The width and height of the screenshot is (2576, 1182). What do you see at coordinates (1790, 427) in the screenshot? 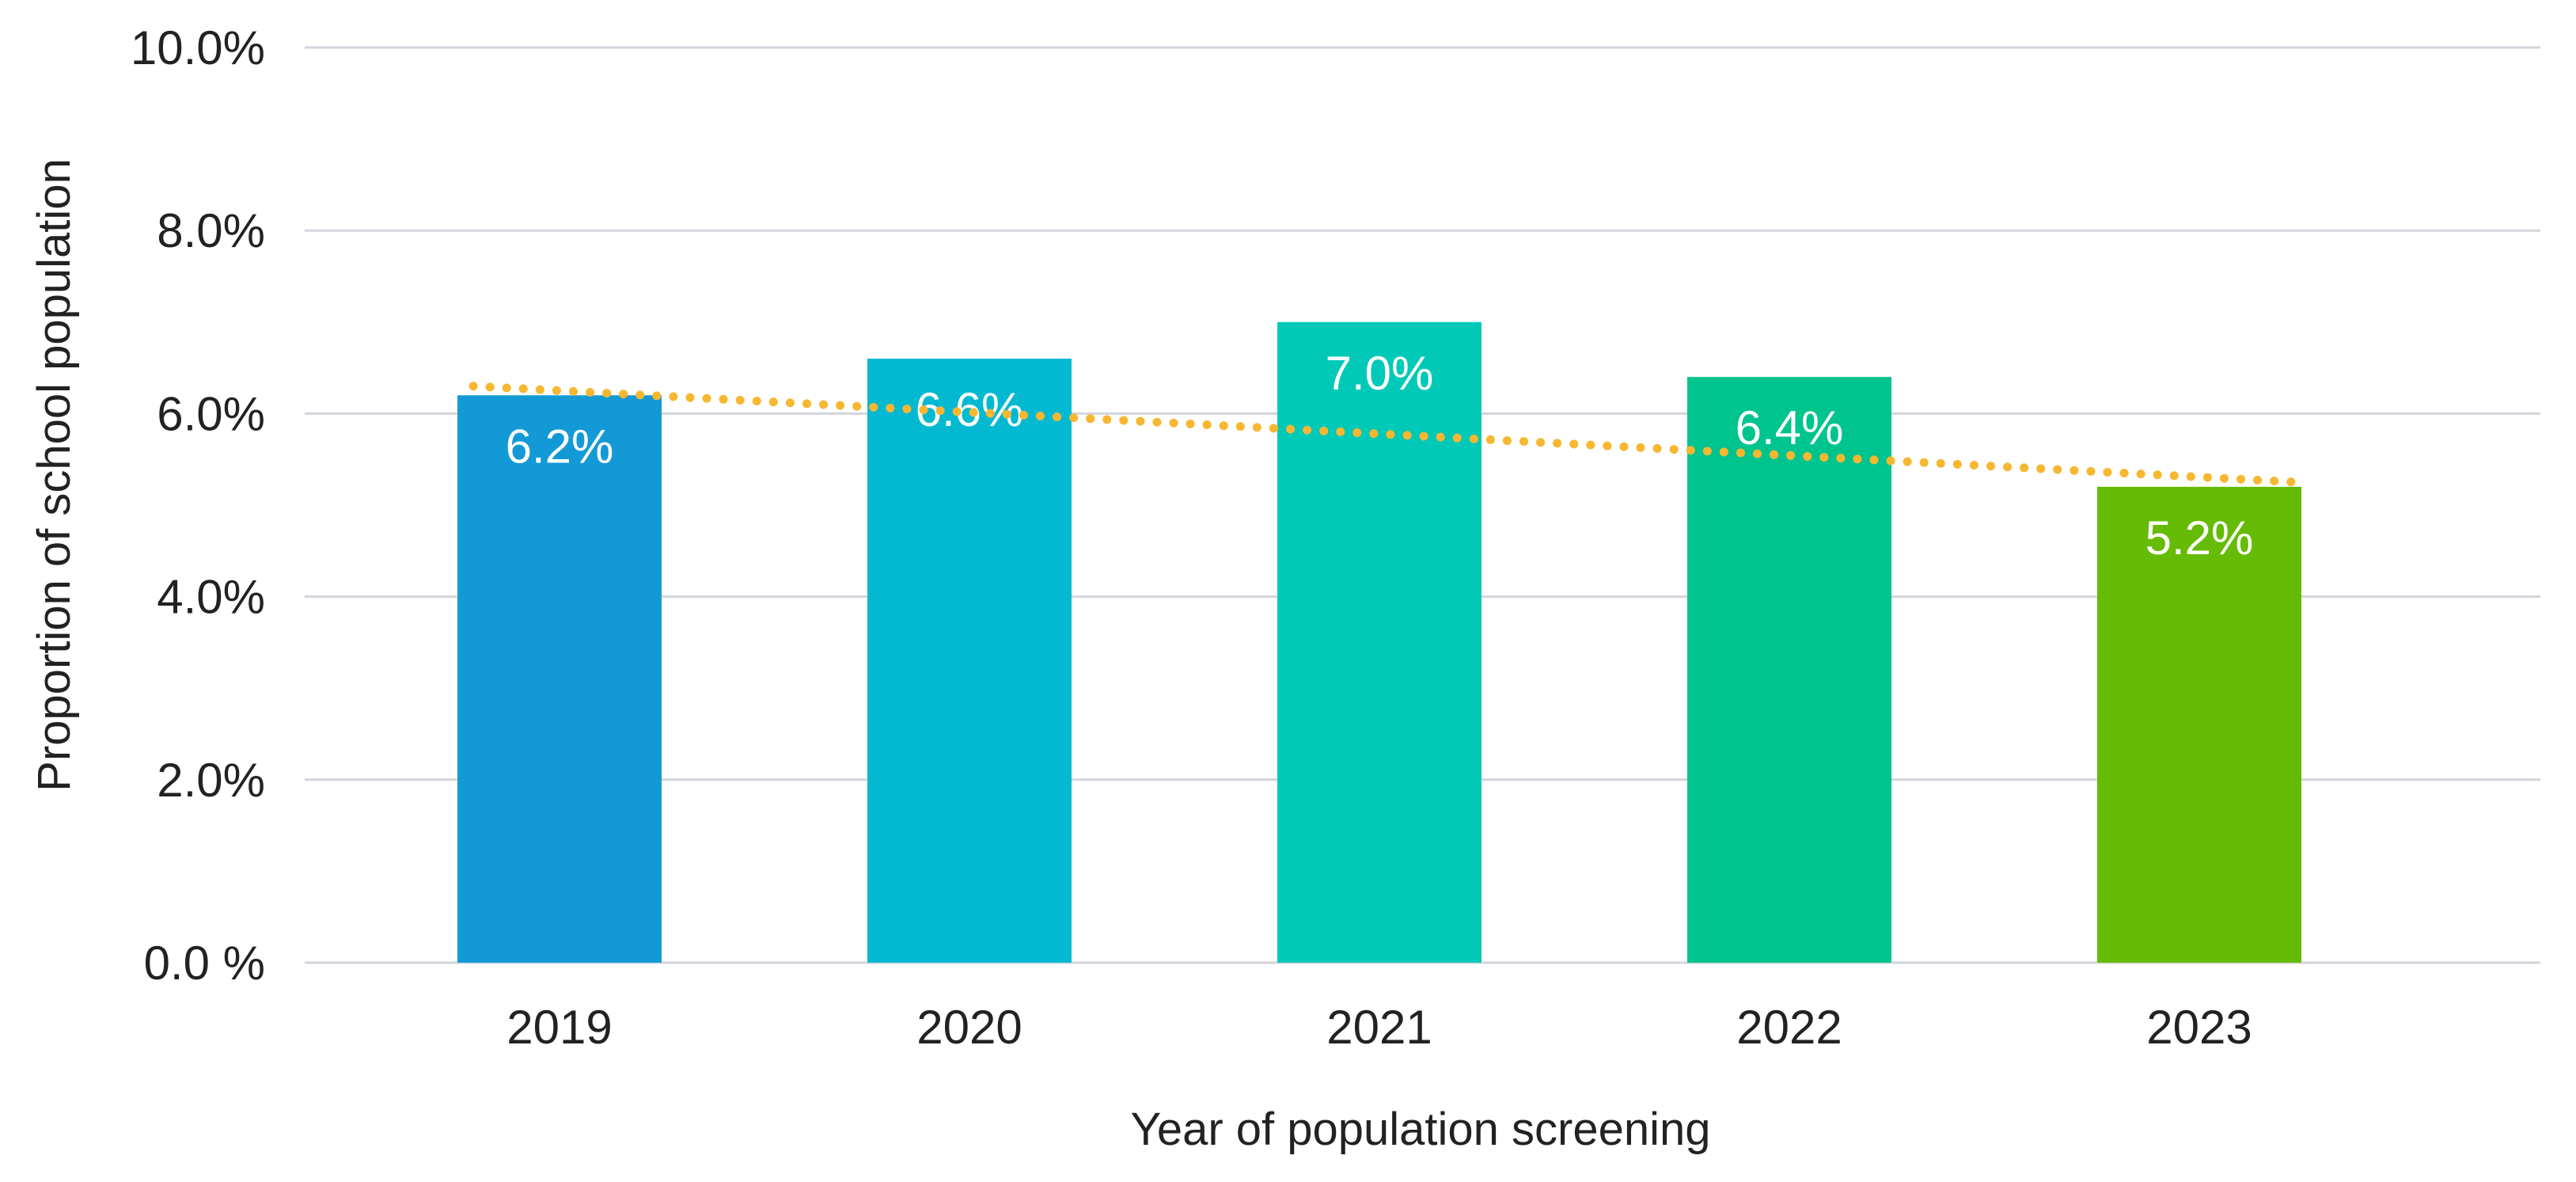
I see `data-label: 6.4%` at bounding box center [1790, 427].